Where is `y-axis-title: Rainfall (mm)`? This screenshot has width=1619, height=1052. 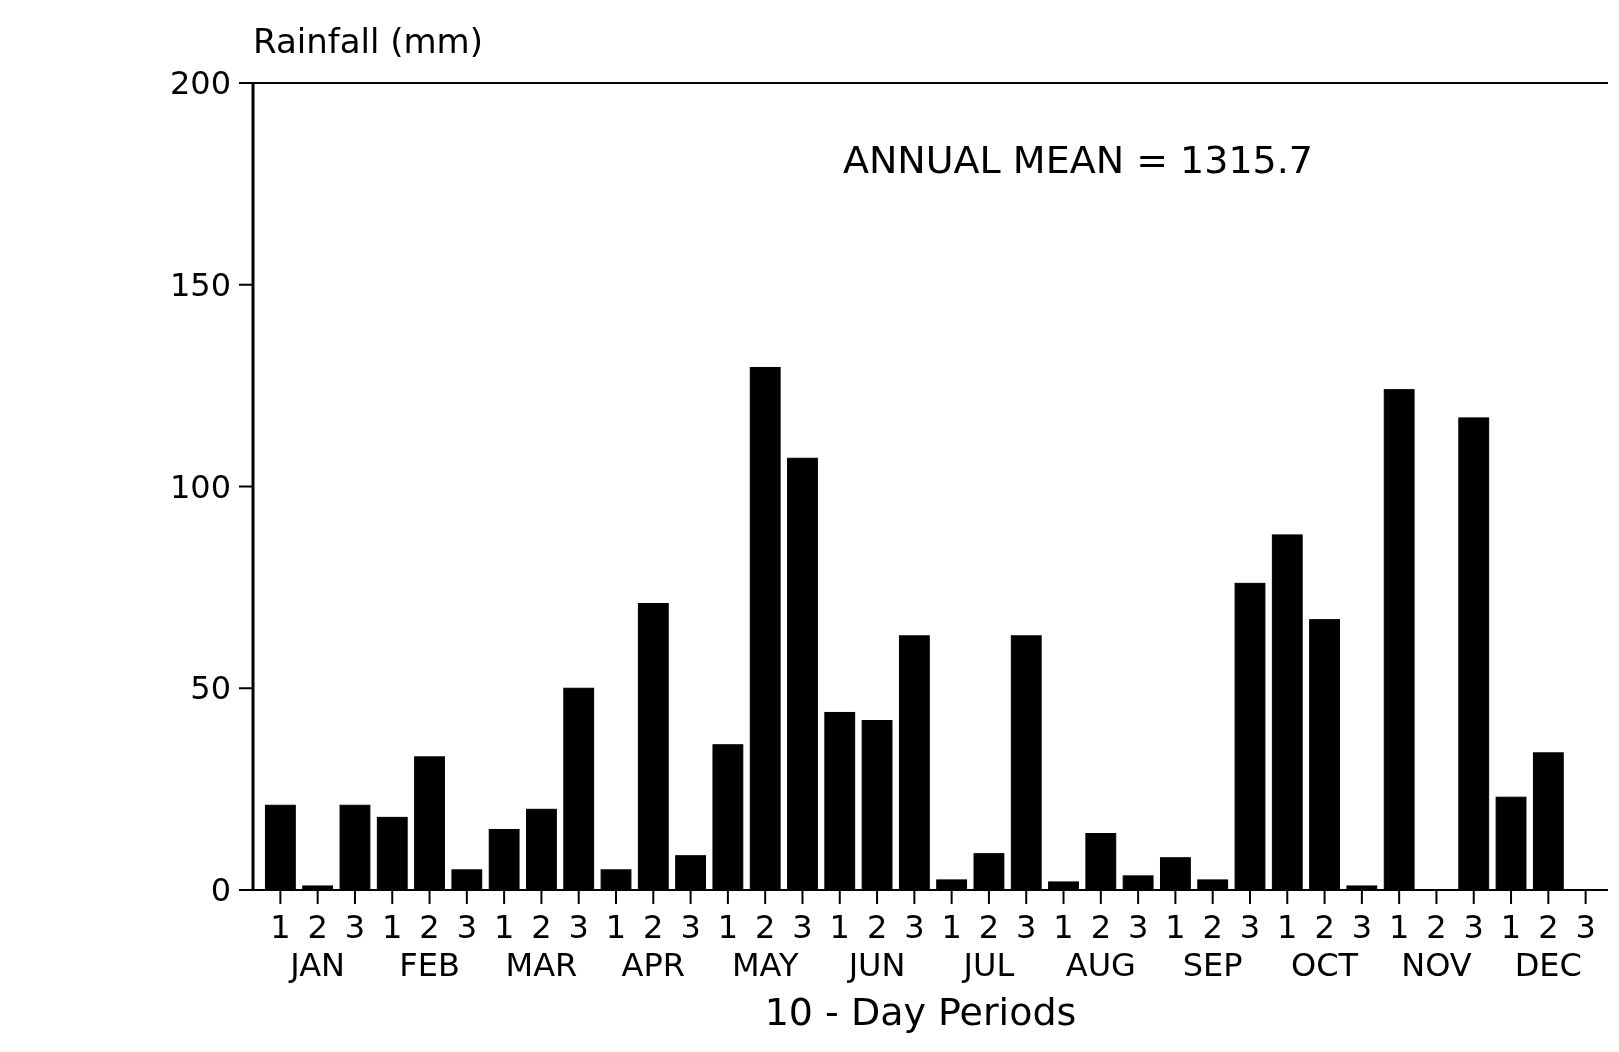 y-axis-title: Rainfall (mm) is located at coordinates (368, 41).